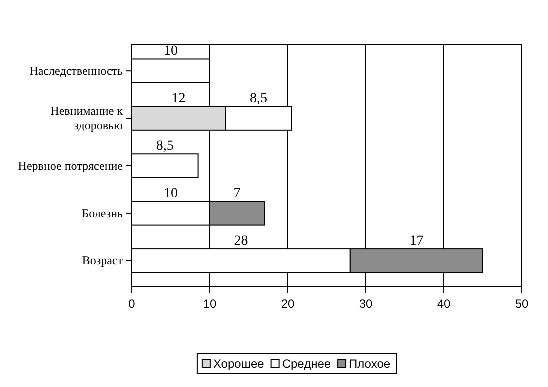 The width and height of the screenshot is (548, 387). I want to click on y-tick-label: Нервное потрясение, so click(70, 165).